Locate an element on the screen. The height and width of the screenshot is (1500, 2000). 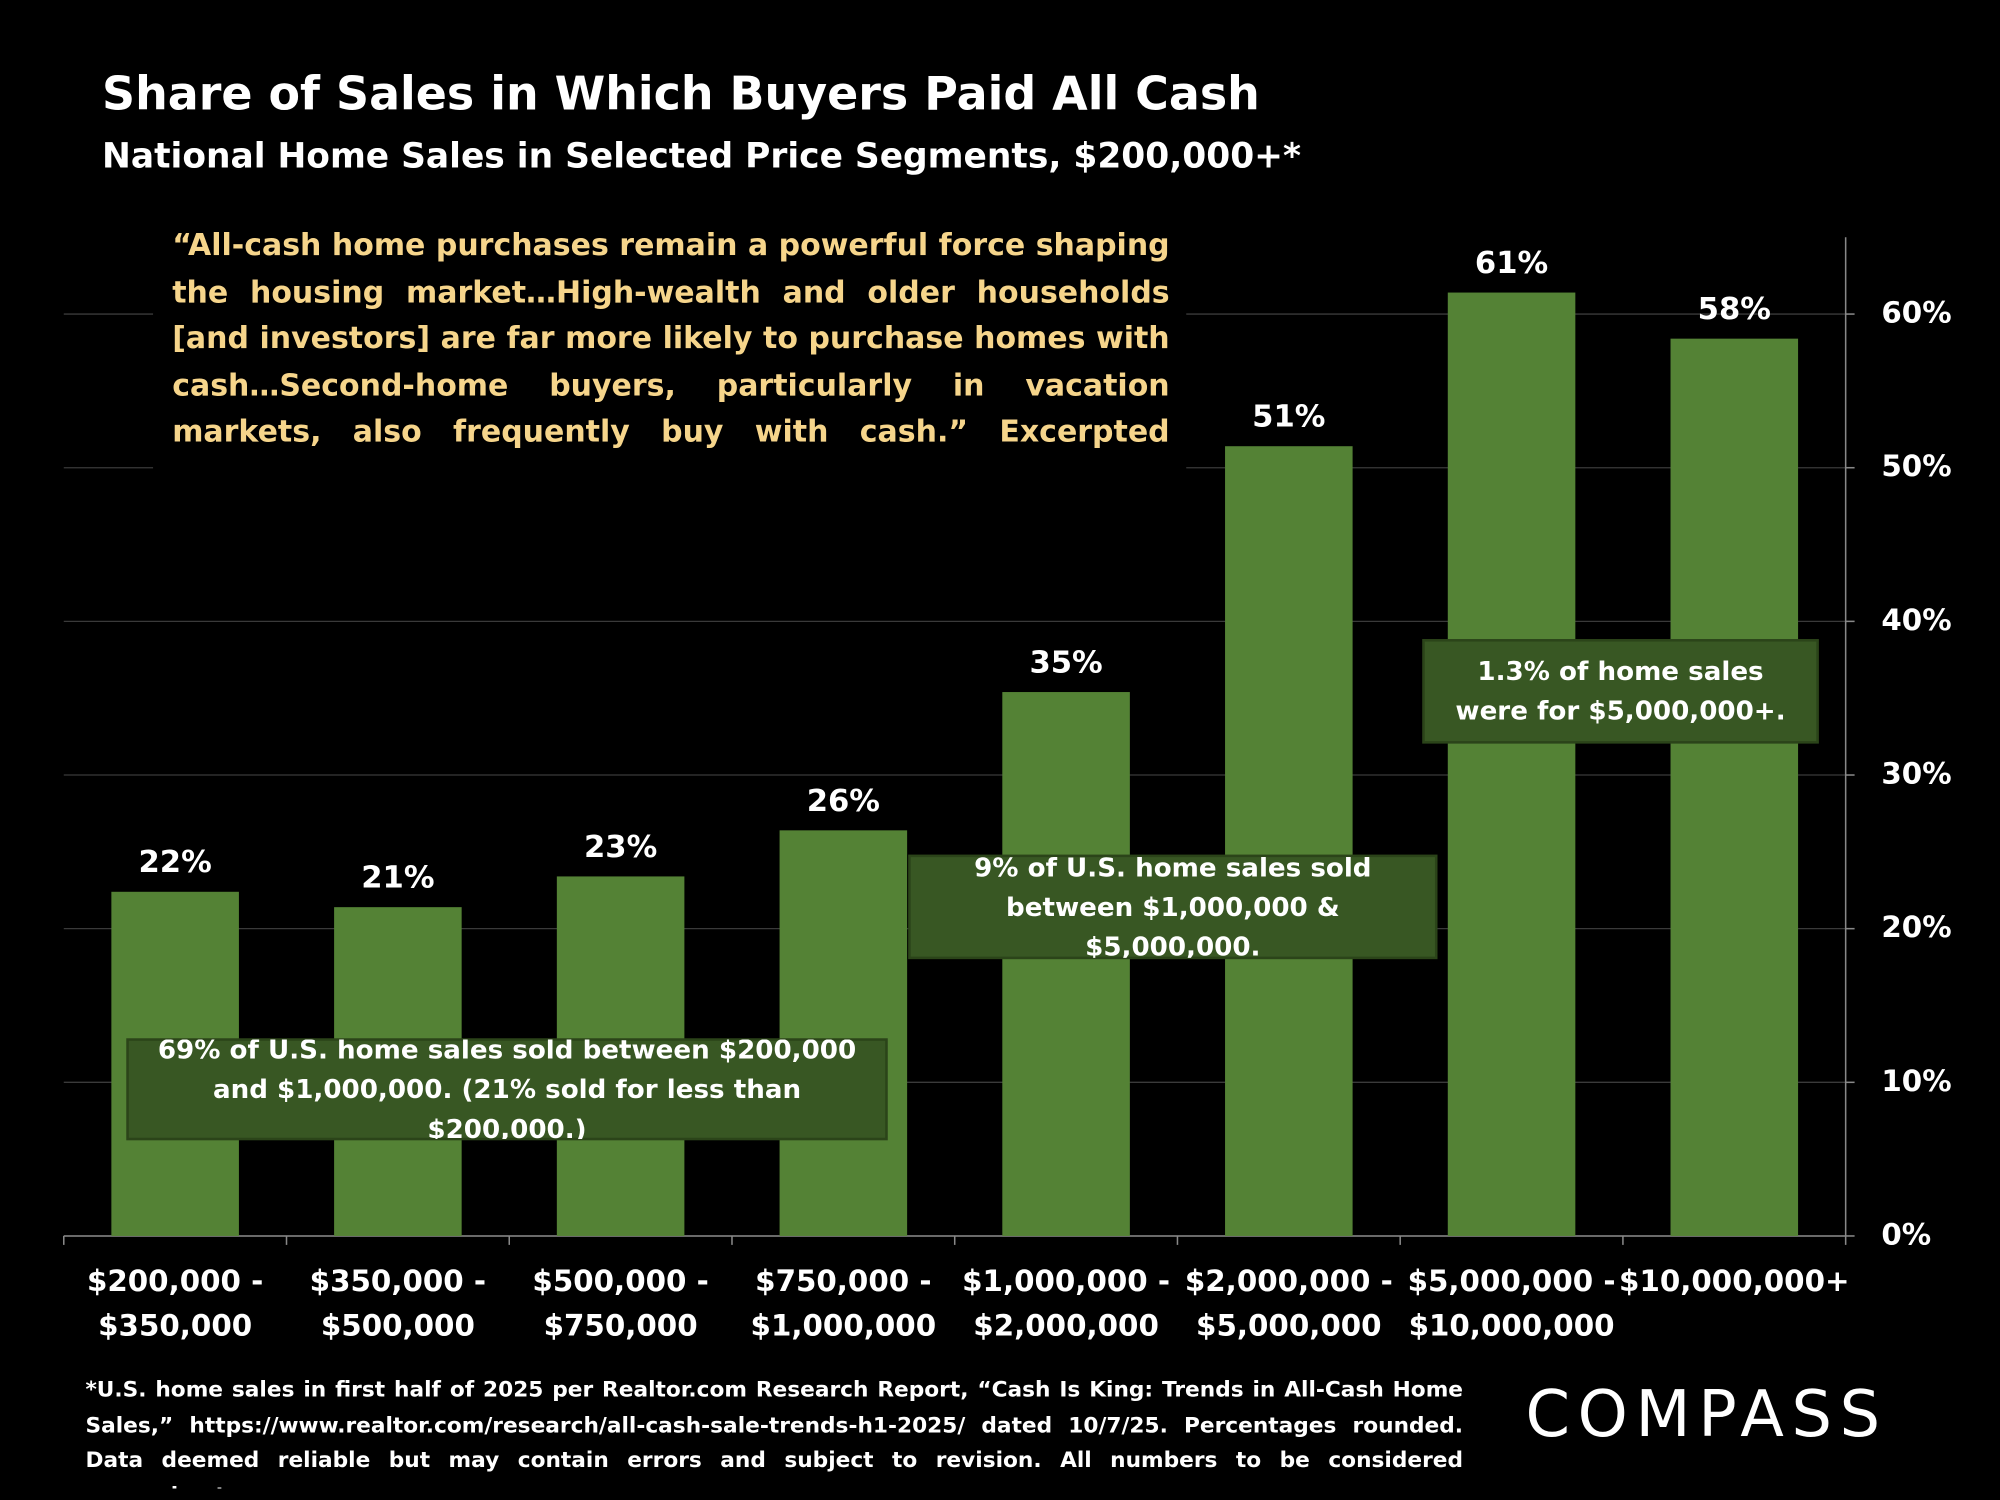
value-label: 22% is located at coordinates (175, 862).